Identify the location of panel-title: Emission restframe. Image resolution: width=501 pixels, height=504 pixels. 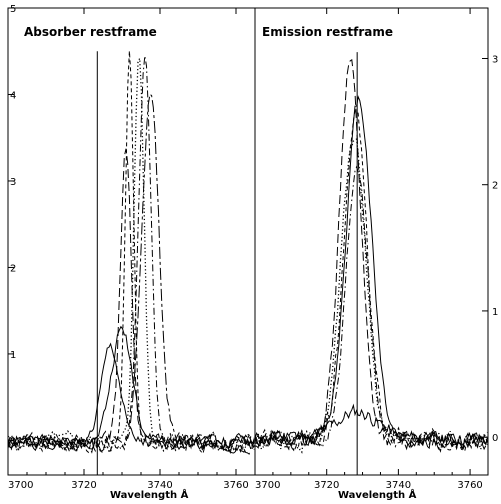
(327, 32).